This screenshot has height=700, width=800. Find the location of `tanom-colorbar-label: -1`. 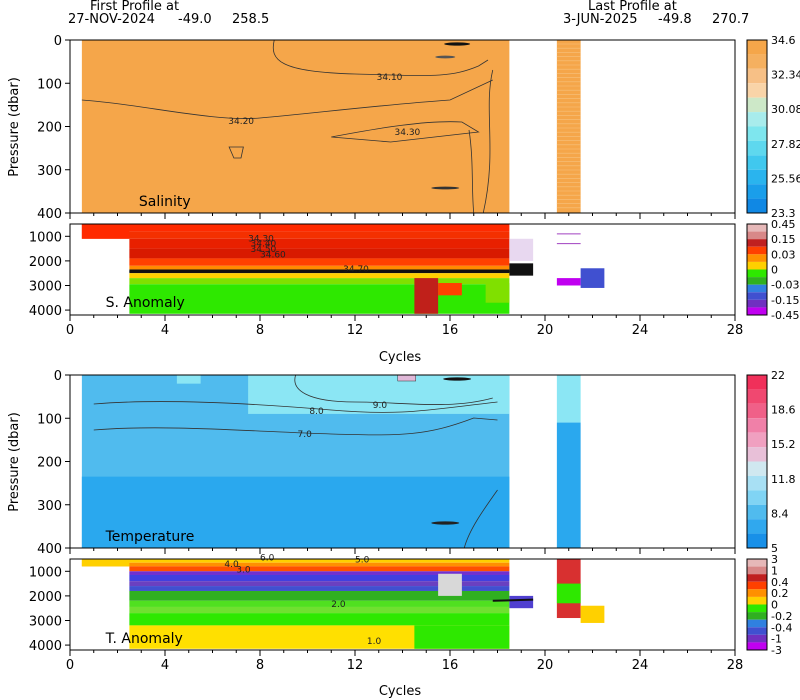

tanom-colorbar-label: -1 is located at coordinates (776, 639).